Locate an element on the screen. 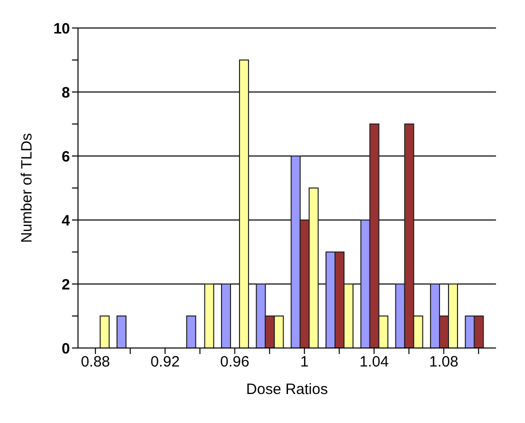 This screenshot has height=423, width=525. x-tick-label: 1 is located at coordinates (304, 362).